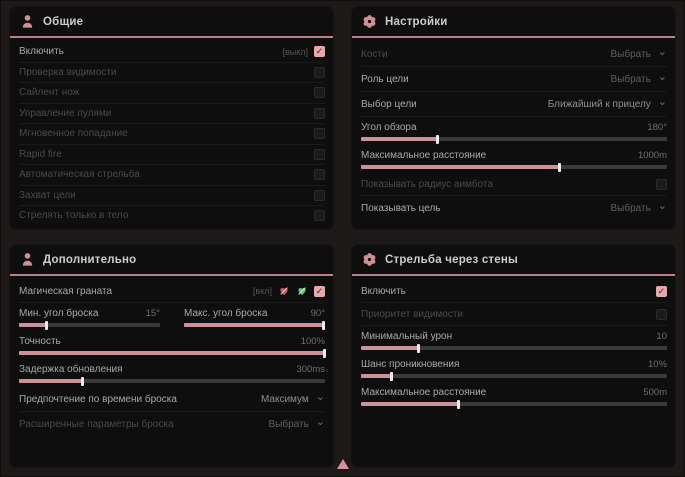 This screenshot has width=685, height=477. Describe the element at coordinates (514, 395) in the screenshot. I see `row-wall-max-distance: Максимальное расстояние 500m` at that location.